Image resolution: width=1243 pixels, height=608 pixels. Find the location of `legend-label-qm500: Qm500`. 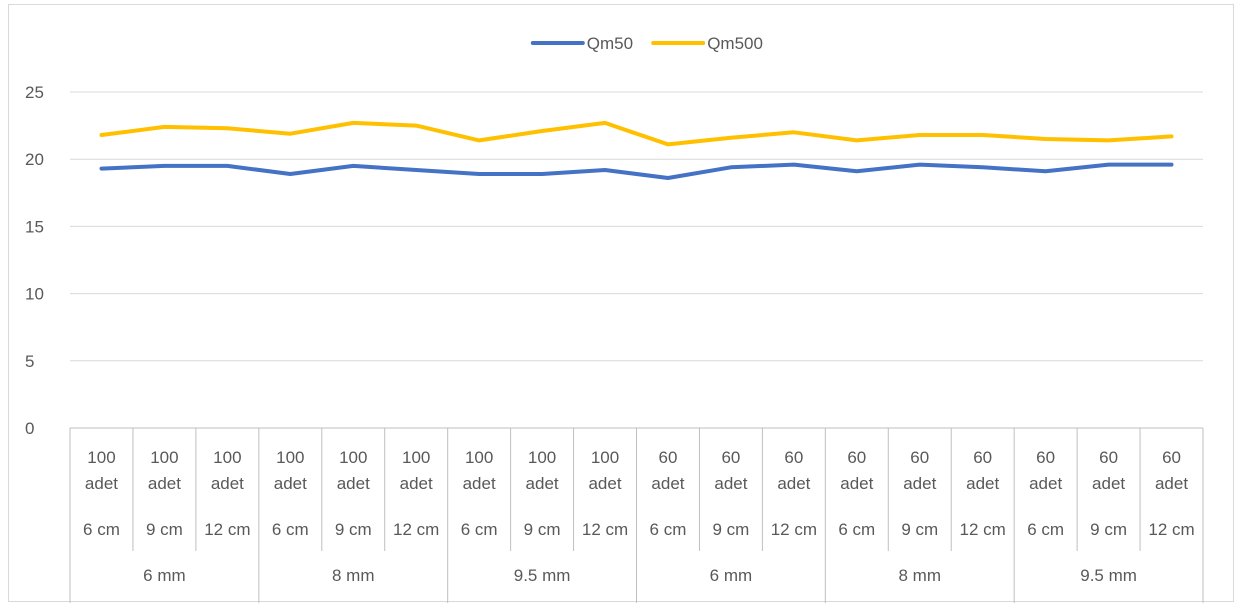

legend-label-qm500: Qm500 is located at coordinates (735, 43).